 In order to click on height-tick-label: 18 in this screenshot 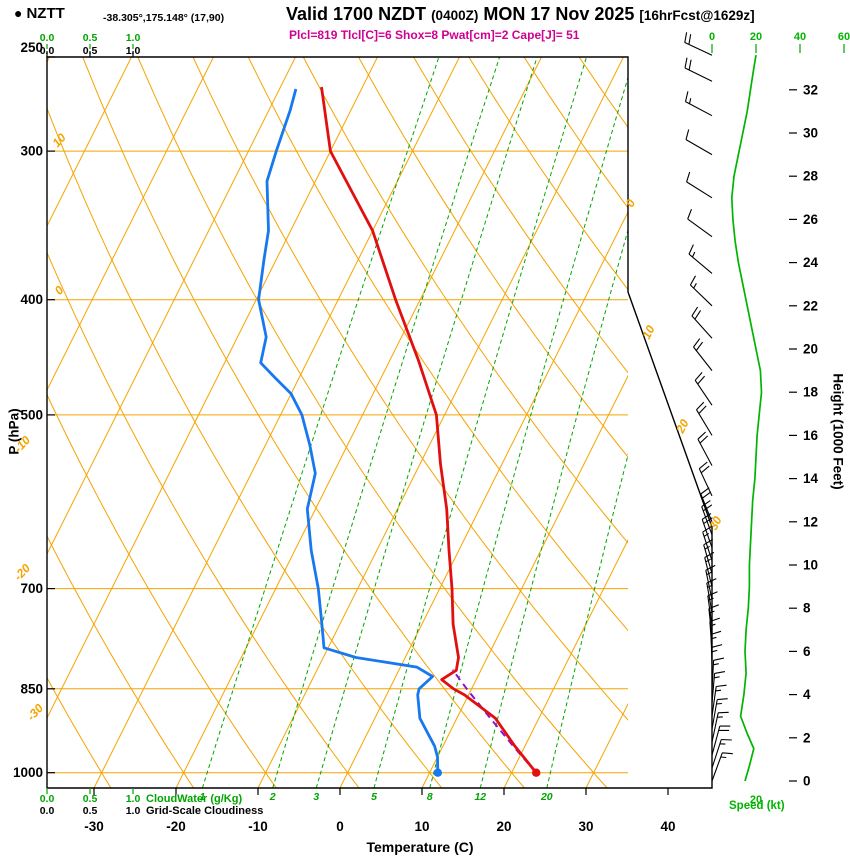, I will do `click(811, 392)`.